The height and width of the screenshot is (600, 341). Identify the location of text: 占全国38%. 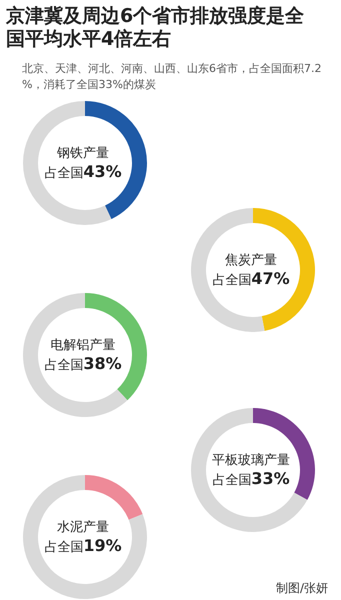
(83, 363).